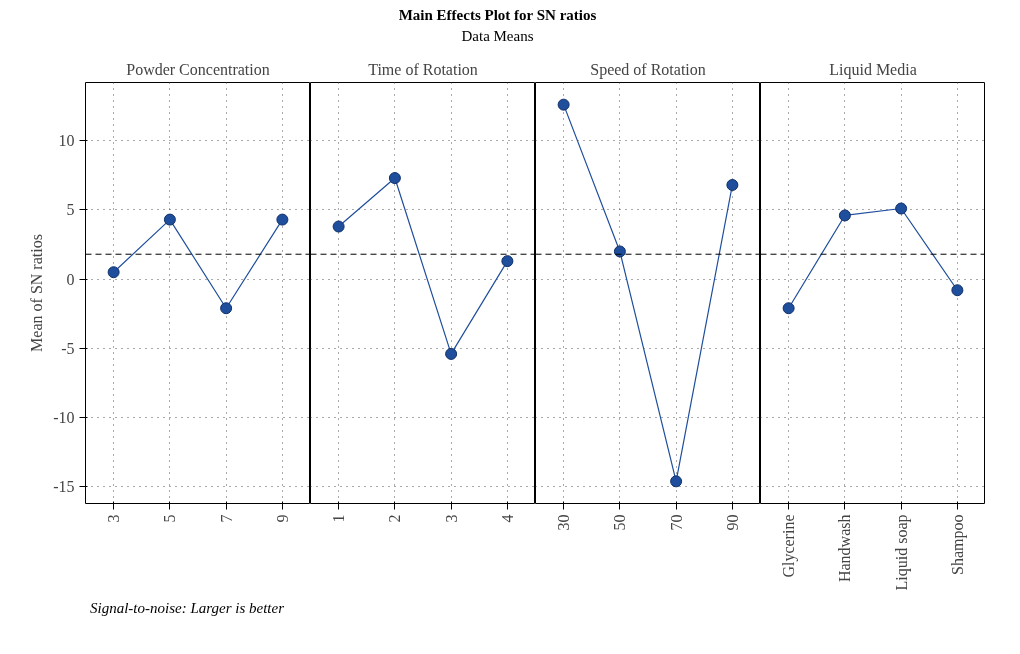 This screenshot has height=654, width=1020. I want to click on y-tick-label: 10, so click(66, 141).